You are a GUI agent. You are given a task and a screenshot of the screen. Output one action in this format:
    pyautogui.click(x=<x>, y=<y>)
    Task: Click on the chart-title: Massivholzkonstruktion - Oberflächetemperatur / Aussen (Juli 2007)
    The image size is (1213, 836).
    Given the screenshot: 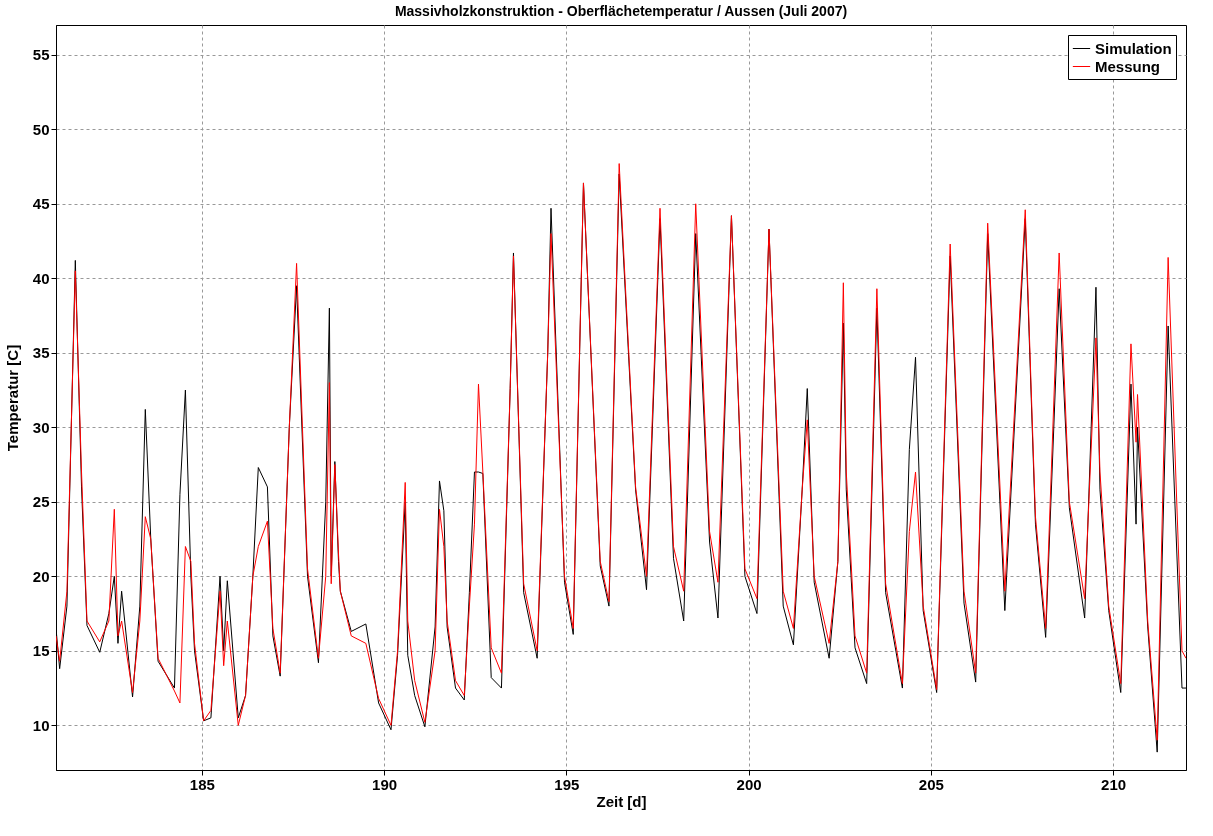 What is the action you would take?
    pyautogui.click(x=621, y=11)
    